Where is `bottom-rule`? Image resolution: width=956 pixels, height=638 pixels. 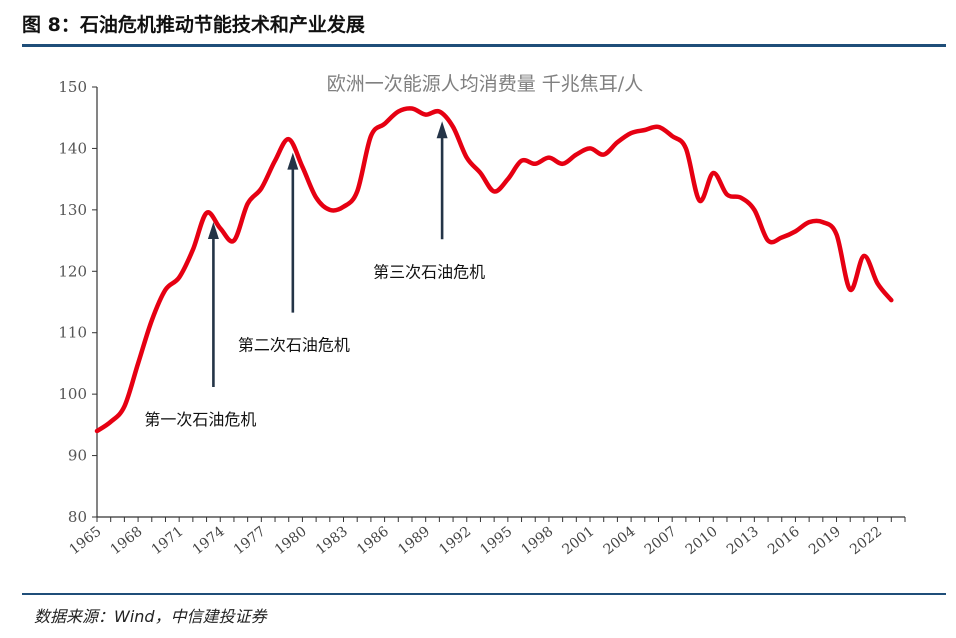
bottom-rule is located at coordinates (484, 594).